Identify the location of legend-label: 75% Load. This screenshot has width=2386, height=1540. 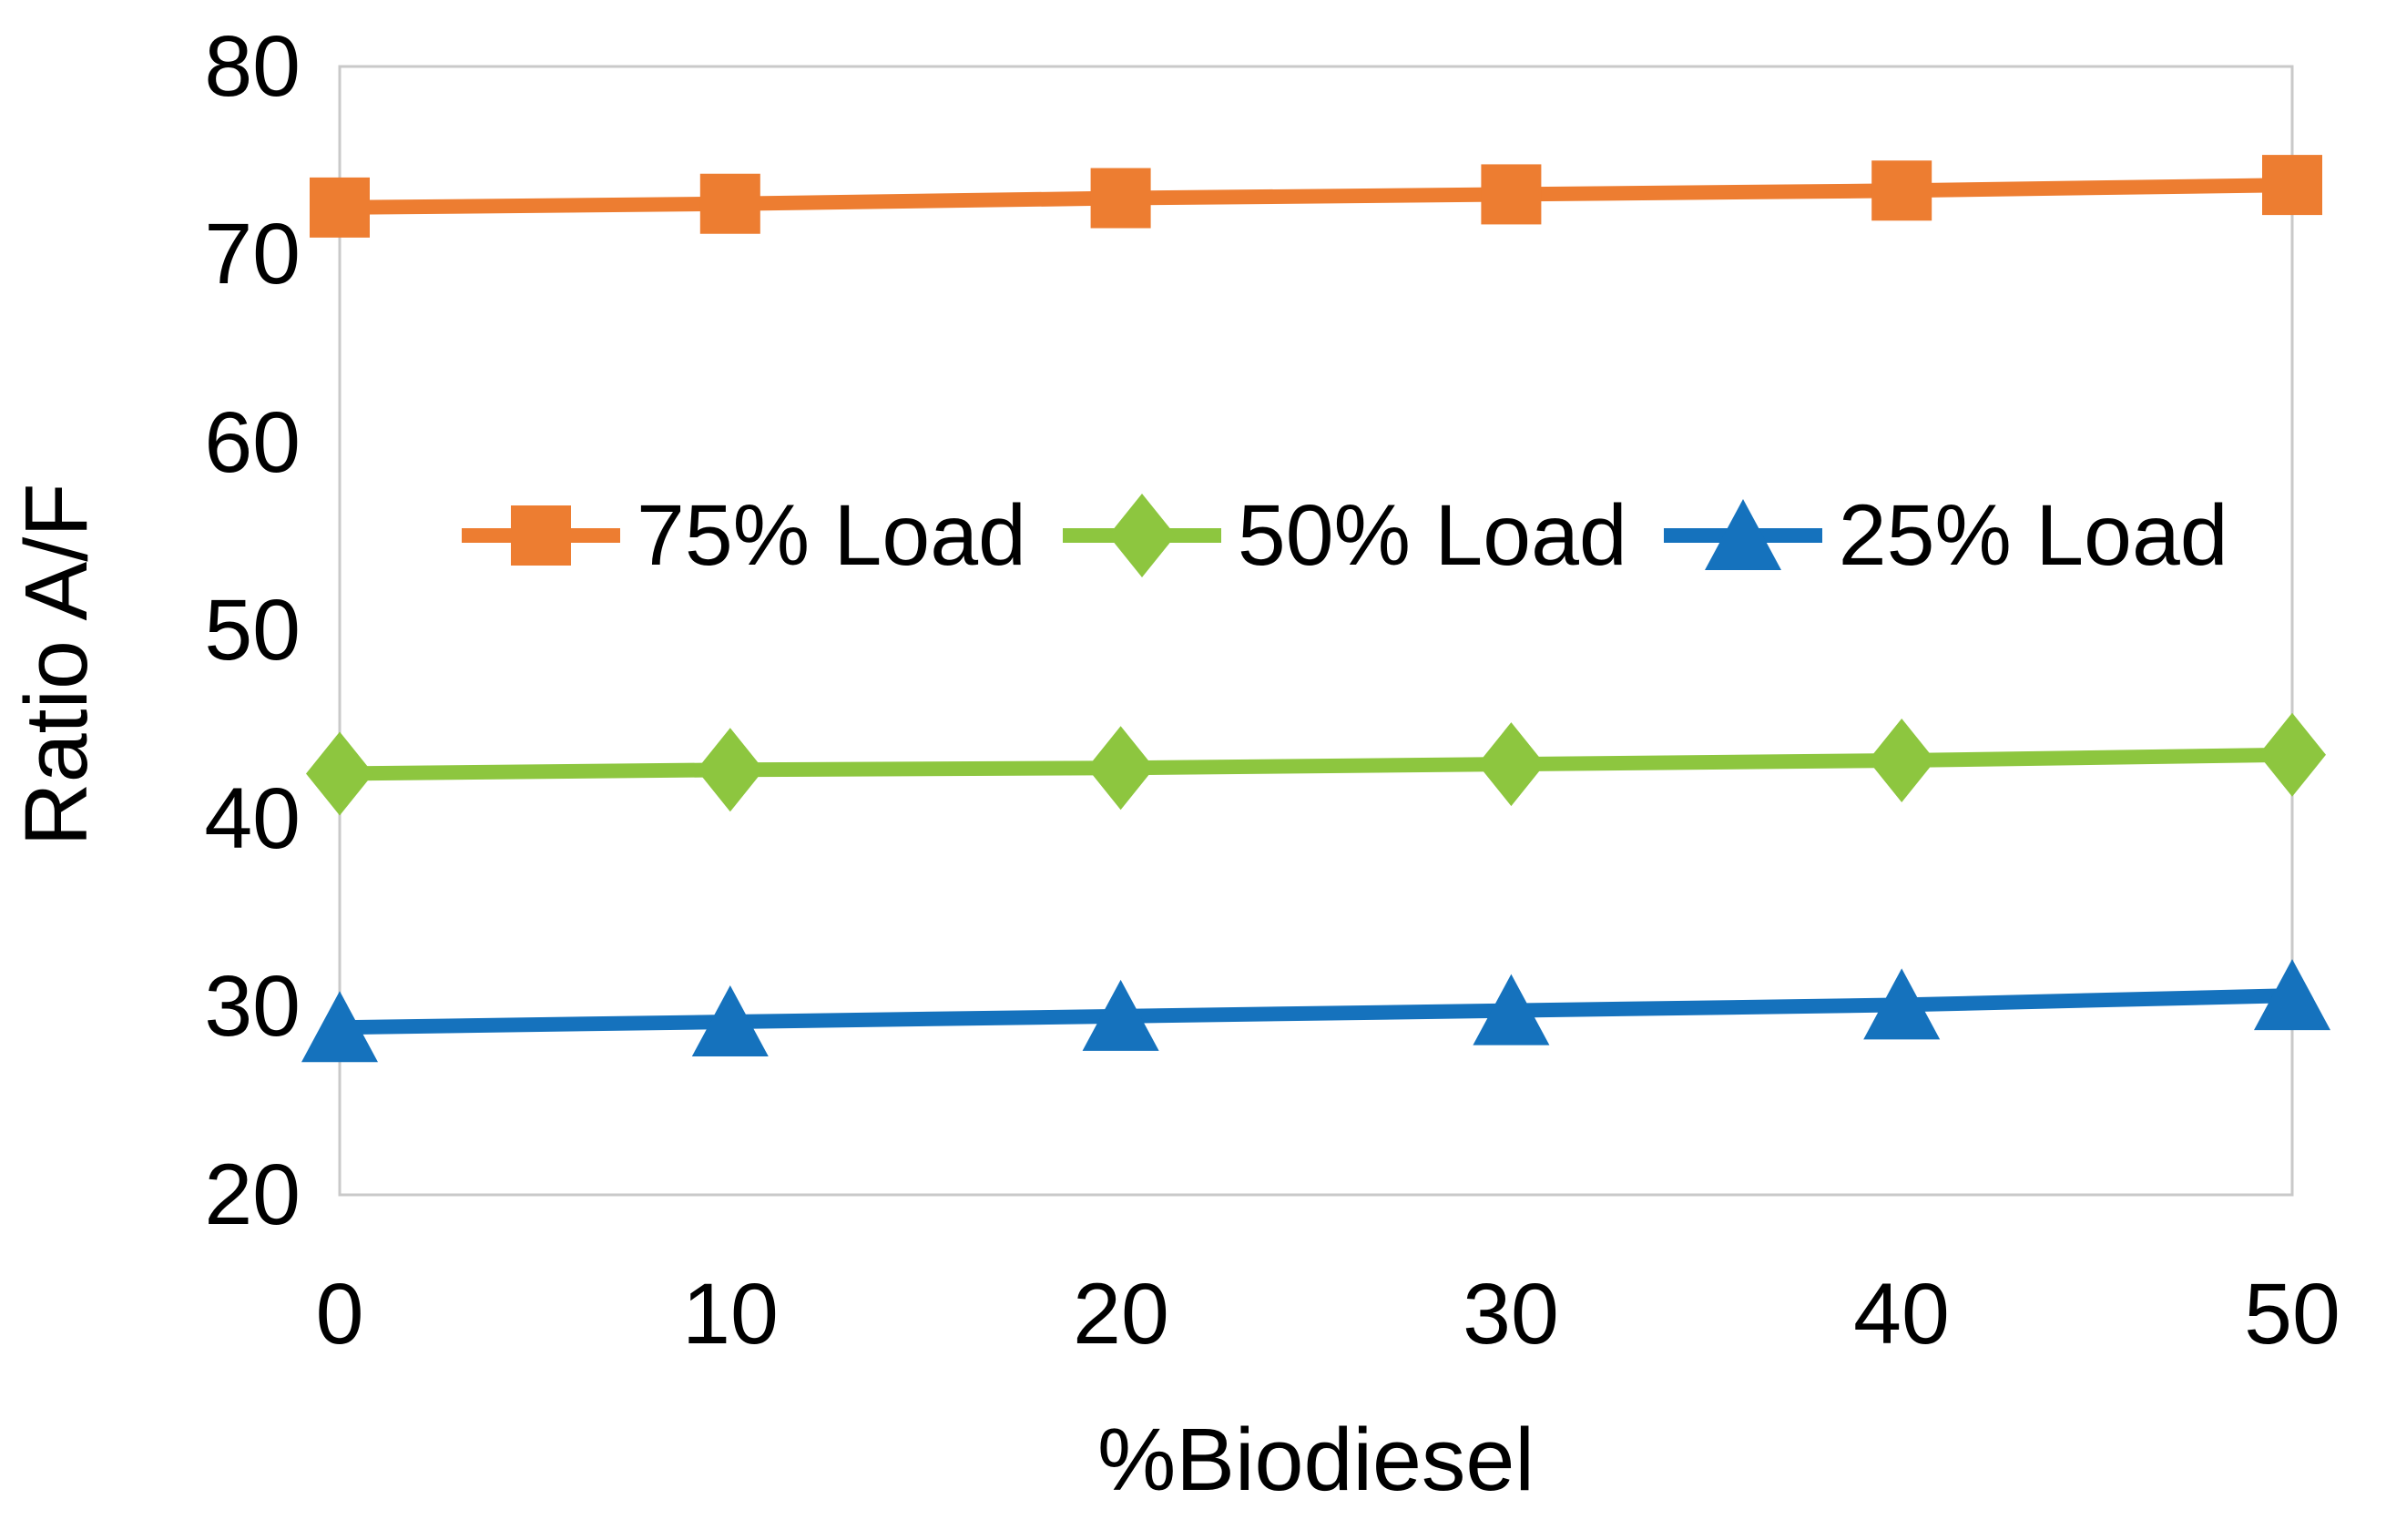
(831, 535).